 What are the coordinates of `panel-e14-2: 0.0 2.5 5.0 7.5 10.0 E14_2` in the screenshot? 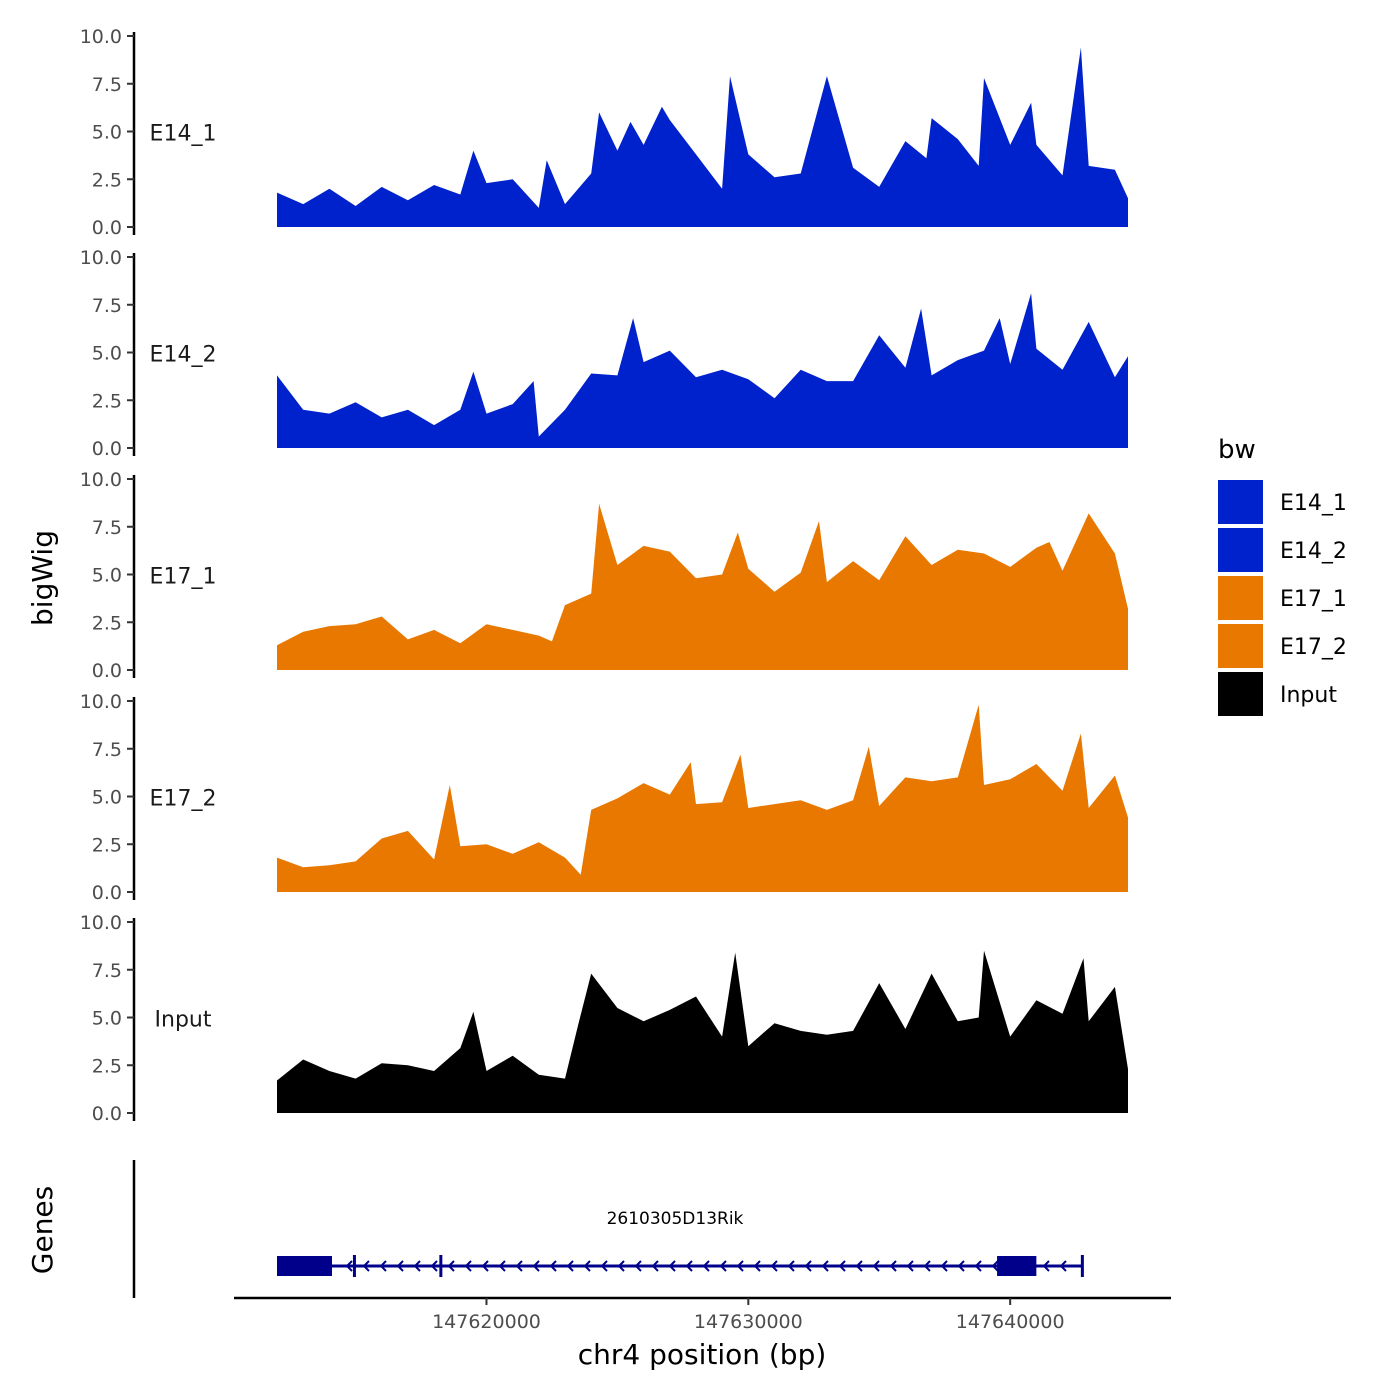 It's located at (604, 353).